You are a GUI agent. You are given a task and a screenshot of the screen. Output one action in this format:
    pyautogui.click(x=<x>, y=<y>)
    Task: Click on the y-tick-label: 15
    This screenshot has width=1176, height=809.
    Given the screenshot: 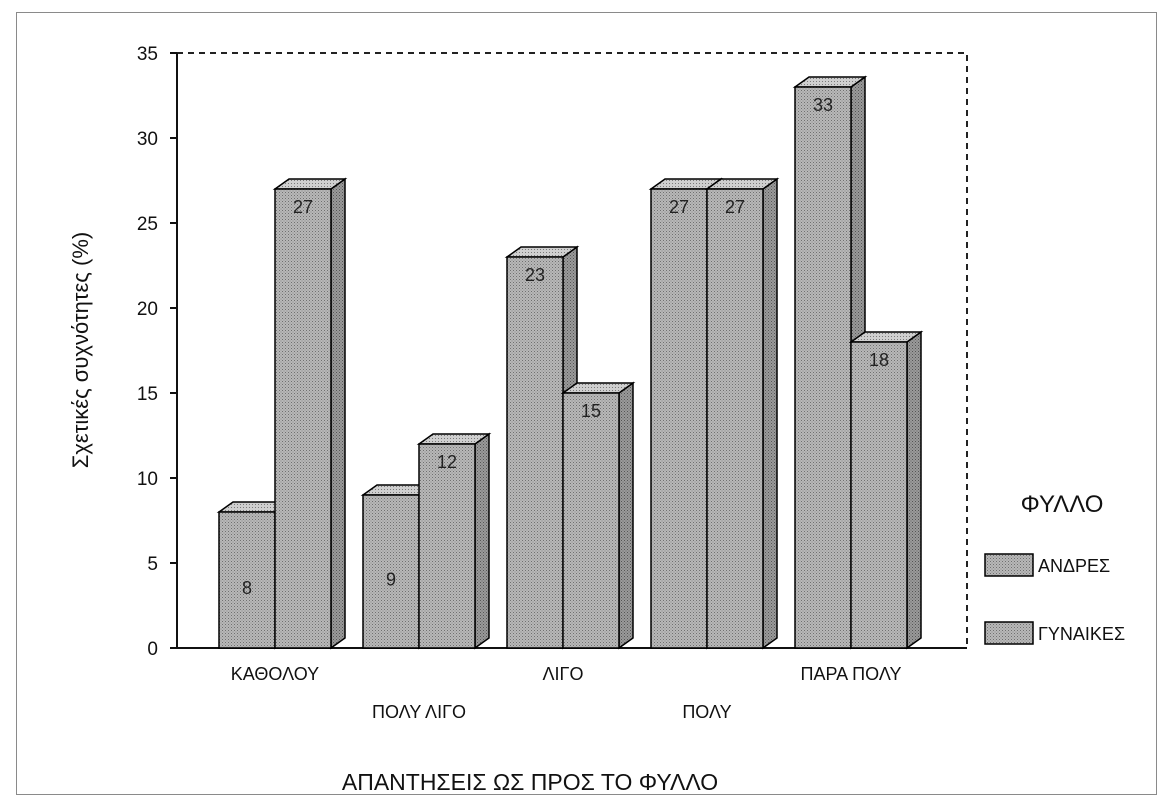 What is the action you would take?
    pyautogui.click(x=147, y=394)
    